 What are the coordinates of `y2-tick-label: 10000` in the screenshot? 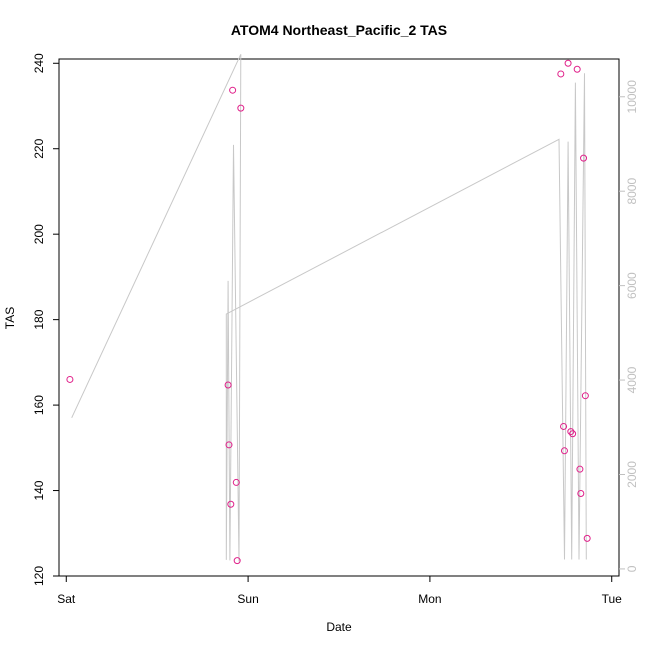 It's located at (632, 97).